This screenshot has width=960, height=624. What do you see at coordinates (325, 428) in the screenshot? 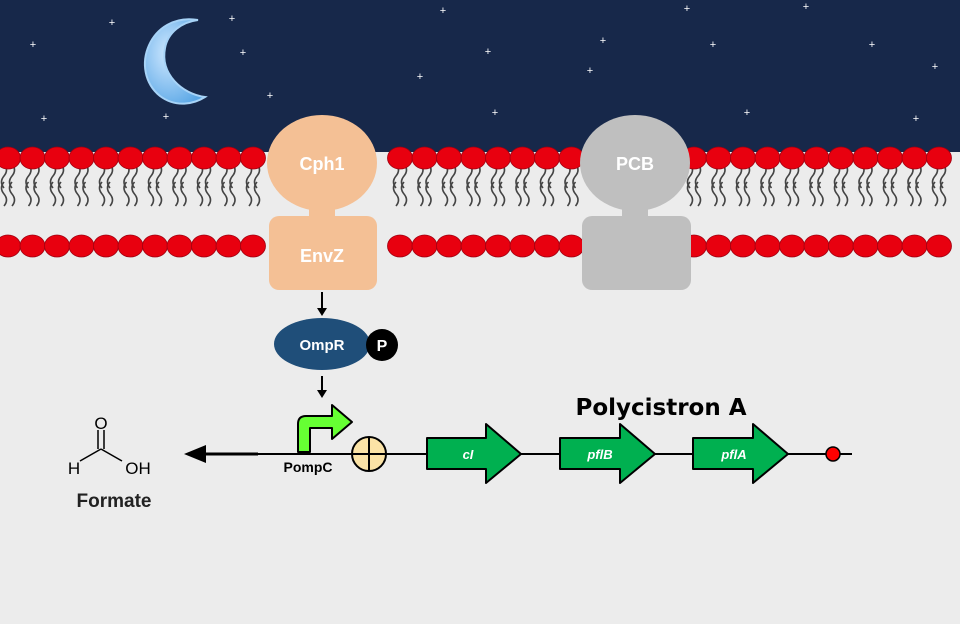
I see `promoter-arrow-icon` at bounding box center [325, 428].